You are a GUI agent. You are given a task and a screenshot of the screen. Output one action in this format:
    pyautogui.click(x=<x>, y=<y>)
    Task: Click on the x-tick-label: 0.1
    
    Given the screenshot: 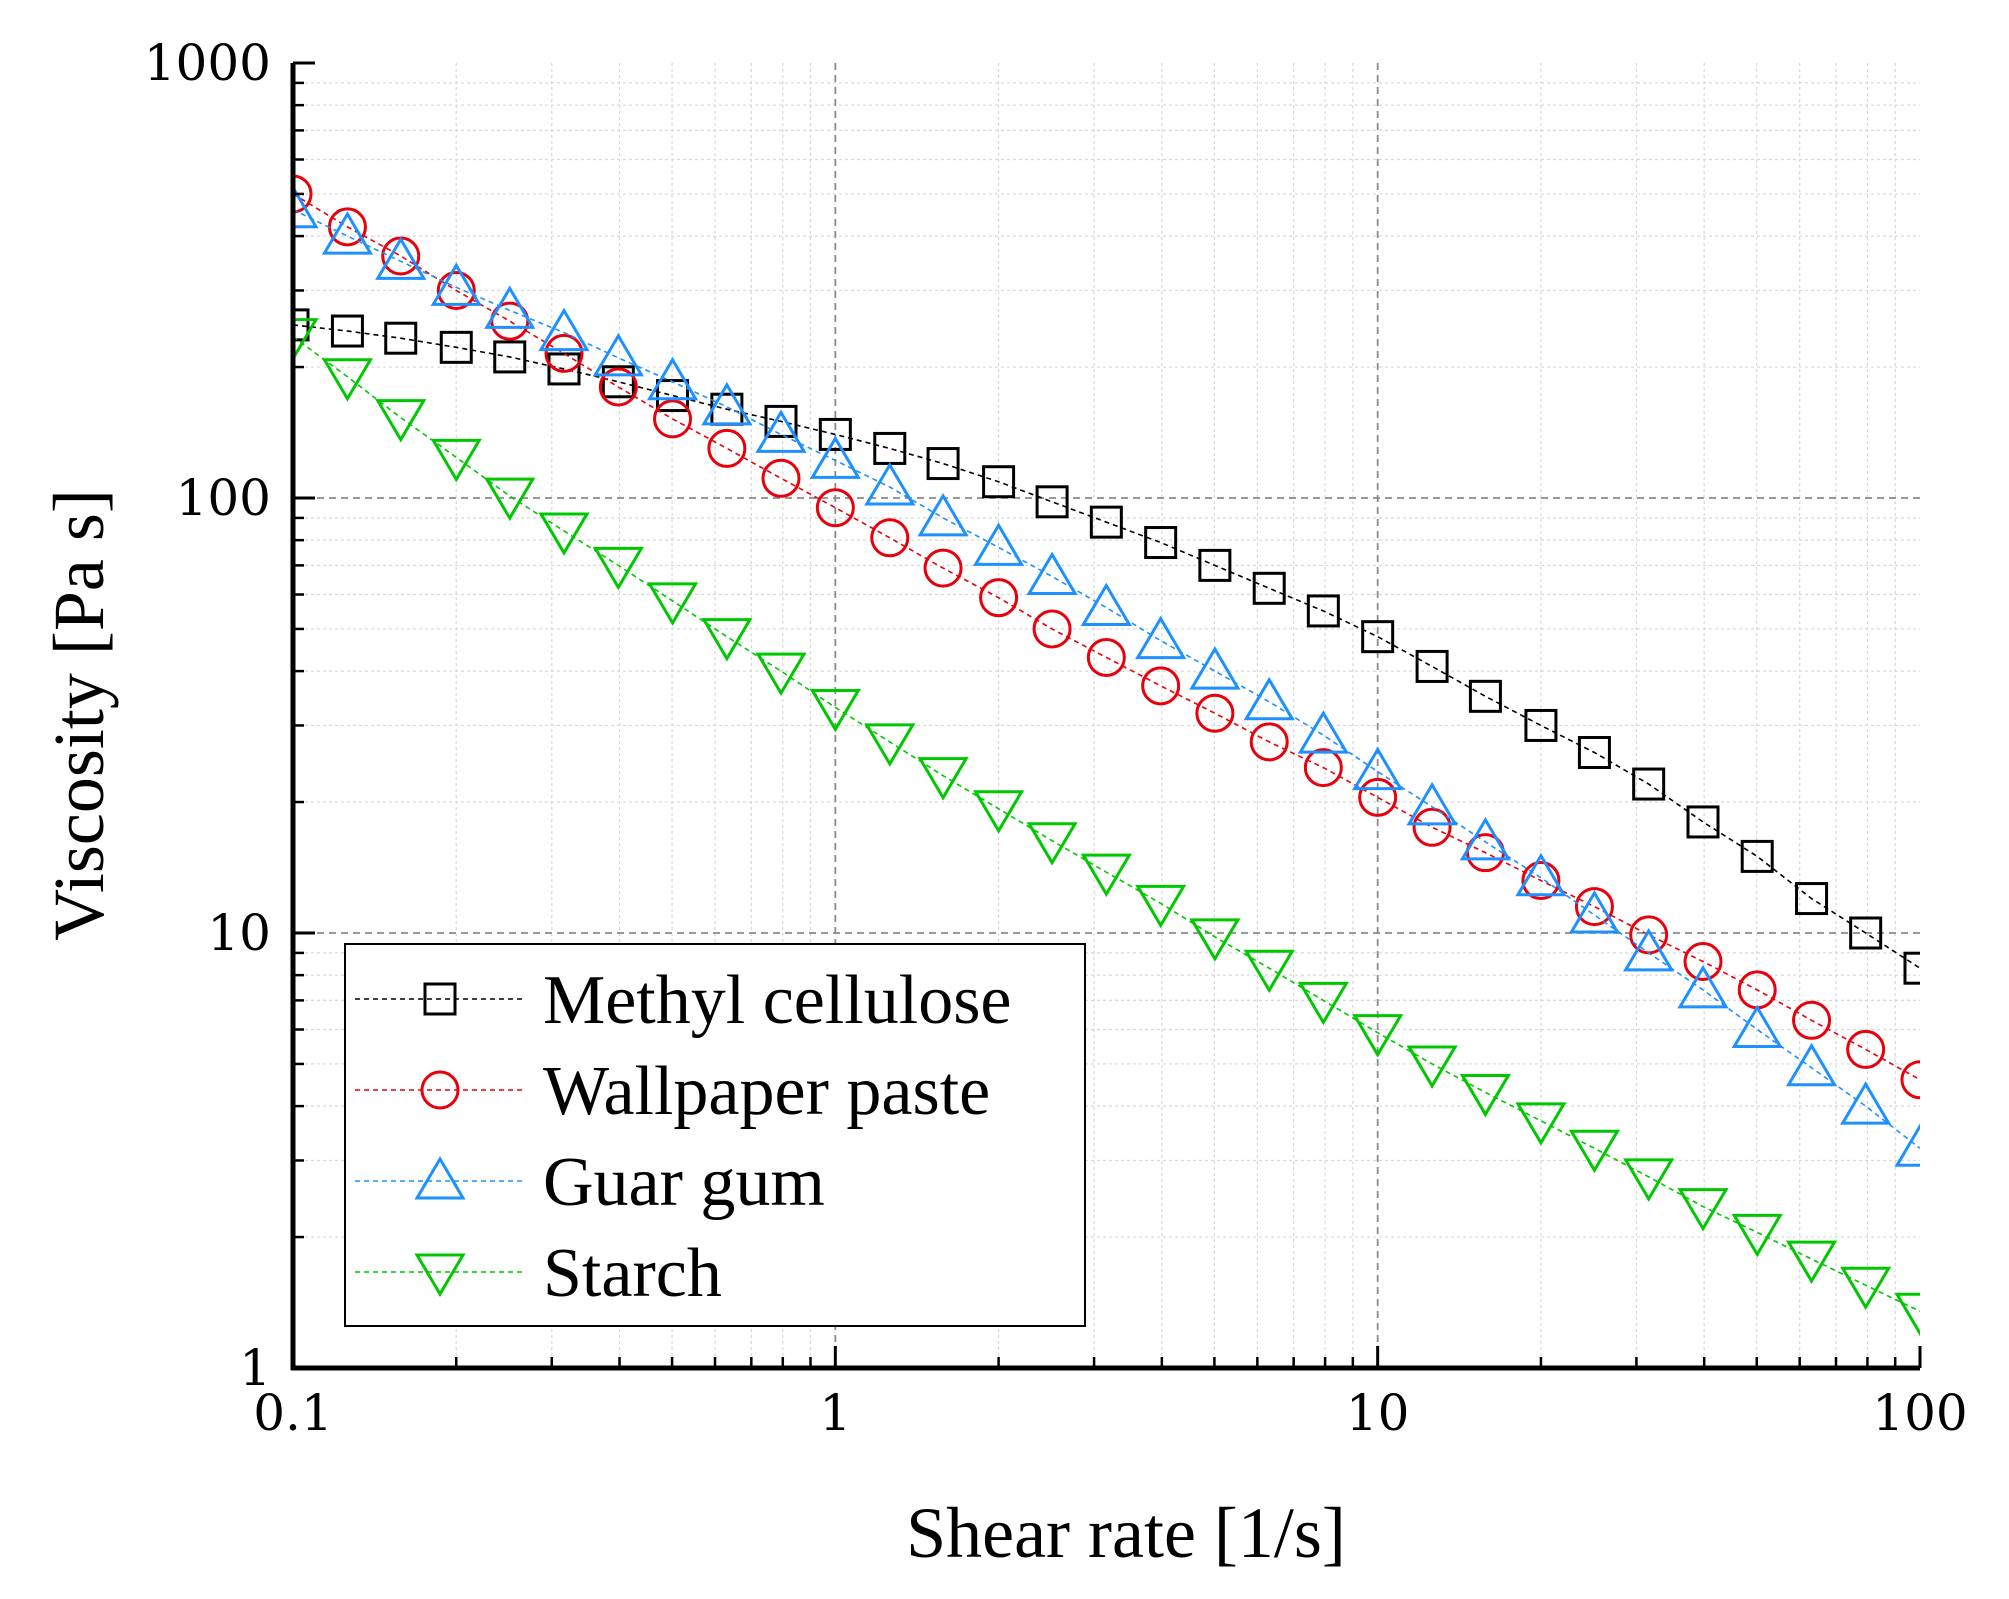 What is the action you would take?
    pyautogui.click(x=293, y=1413)
    